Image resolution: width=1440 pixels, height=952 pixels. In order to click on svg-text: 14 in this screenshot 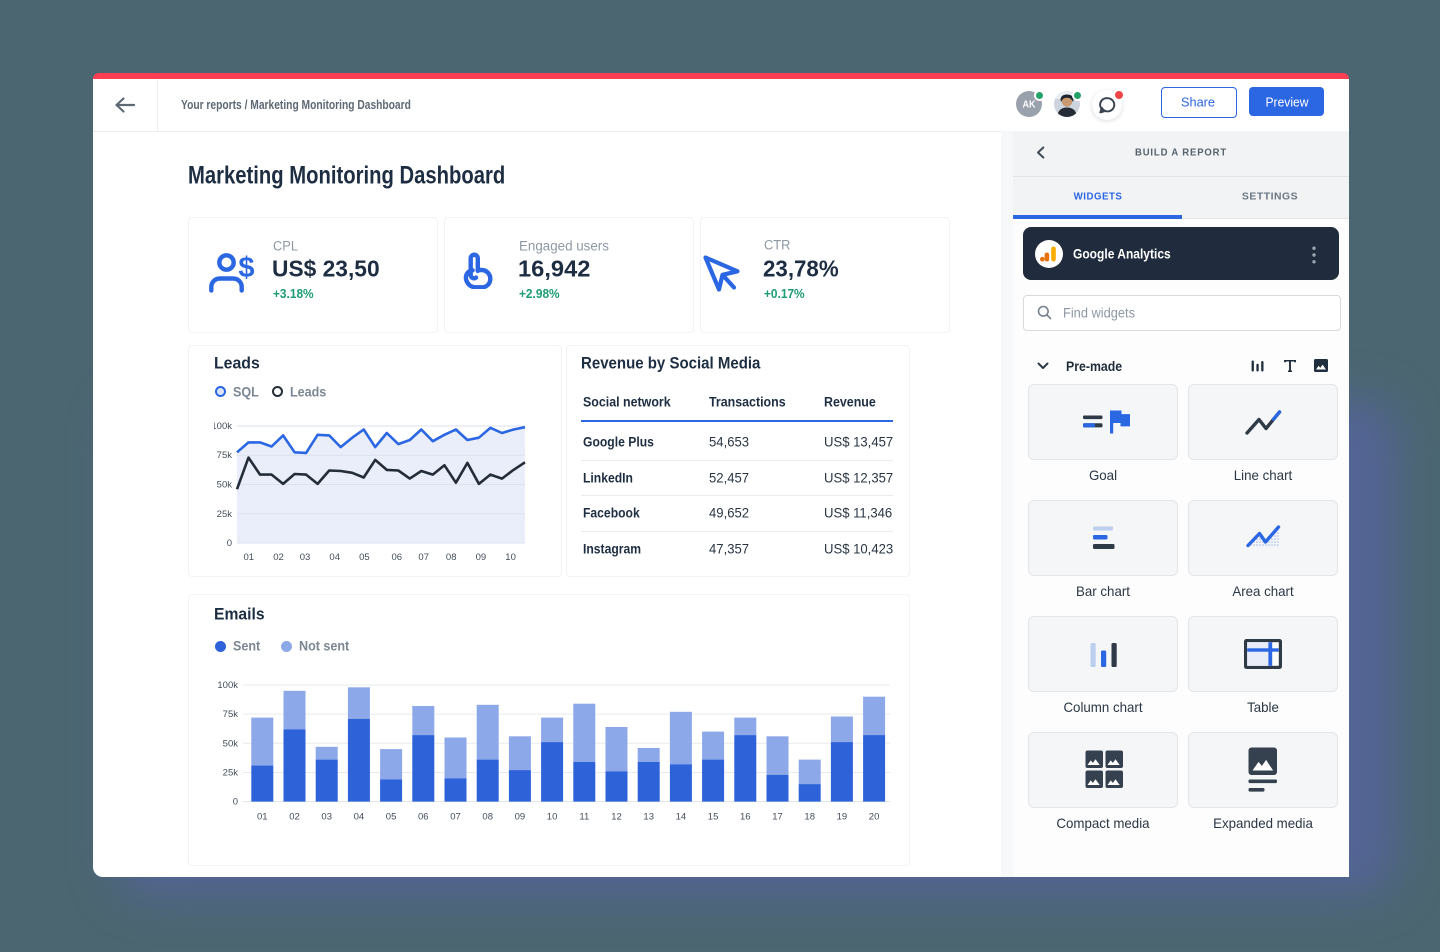, I will do `click(681, 817)`.